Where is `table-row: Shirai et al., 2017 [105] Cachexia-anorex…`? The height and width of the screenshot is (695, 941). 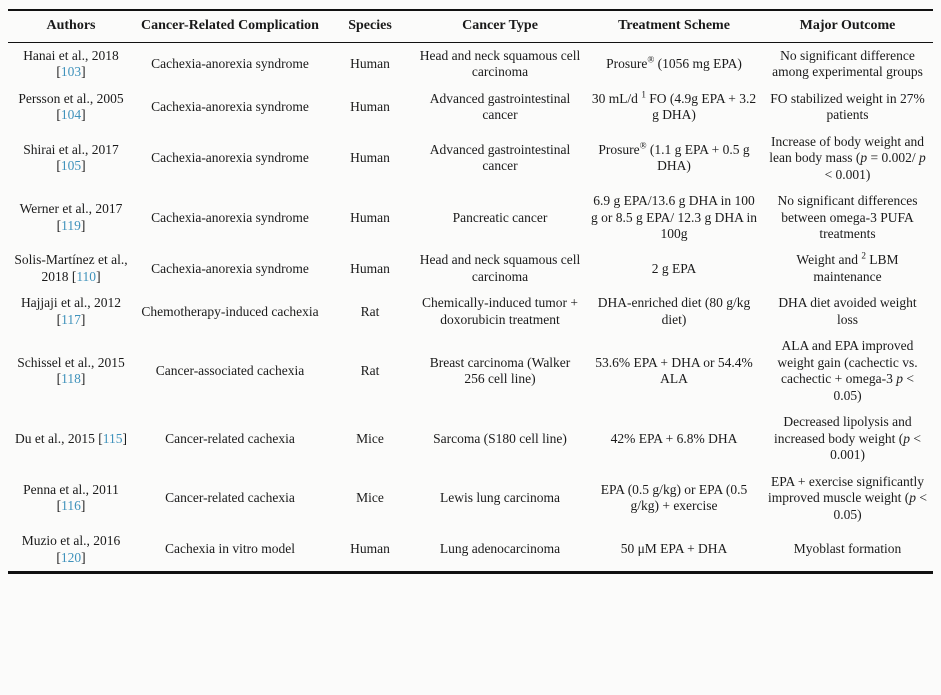
table-row: Shirai et al., 2017 [105] Cachexia-anorex… is located at coordinates (470, 158).